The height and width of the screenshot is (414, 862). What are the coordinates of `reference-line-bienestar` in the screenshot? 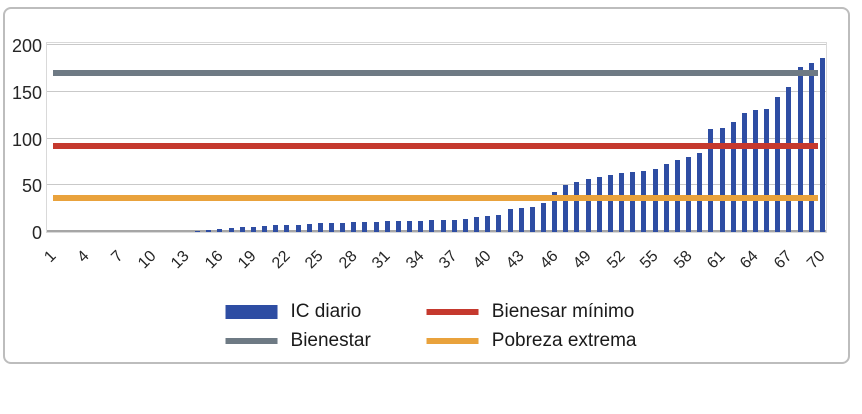 It's located at (435, 73).